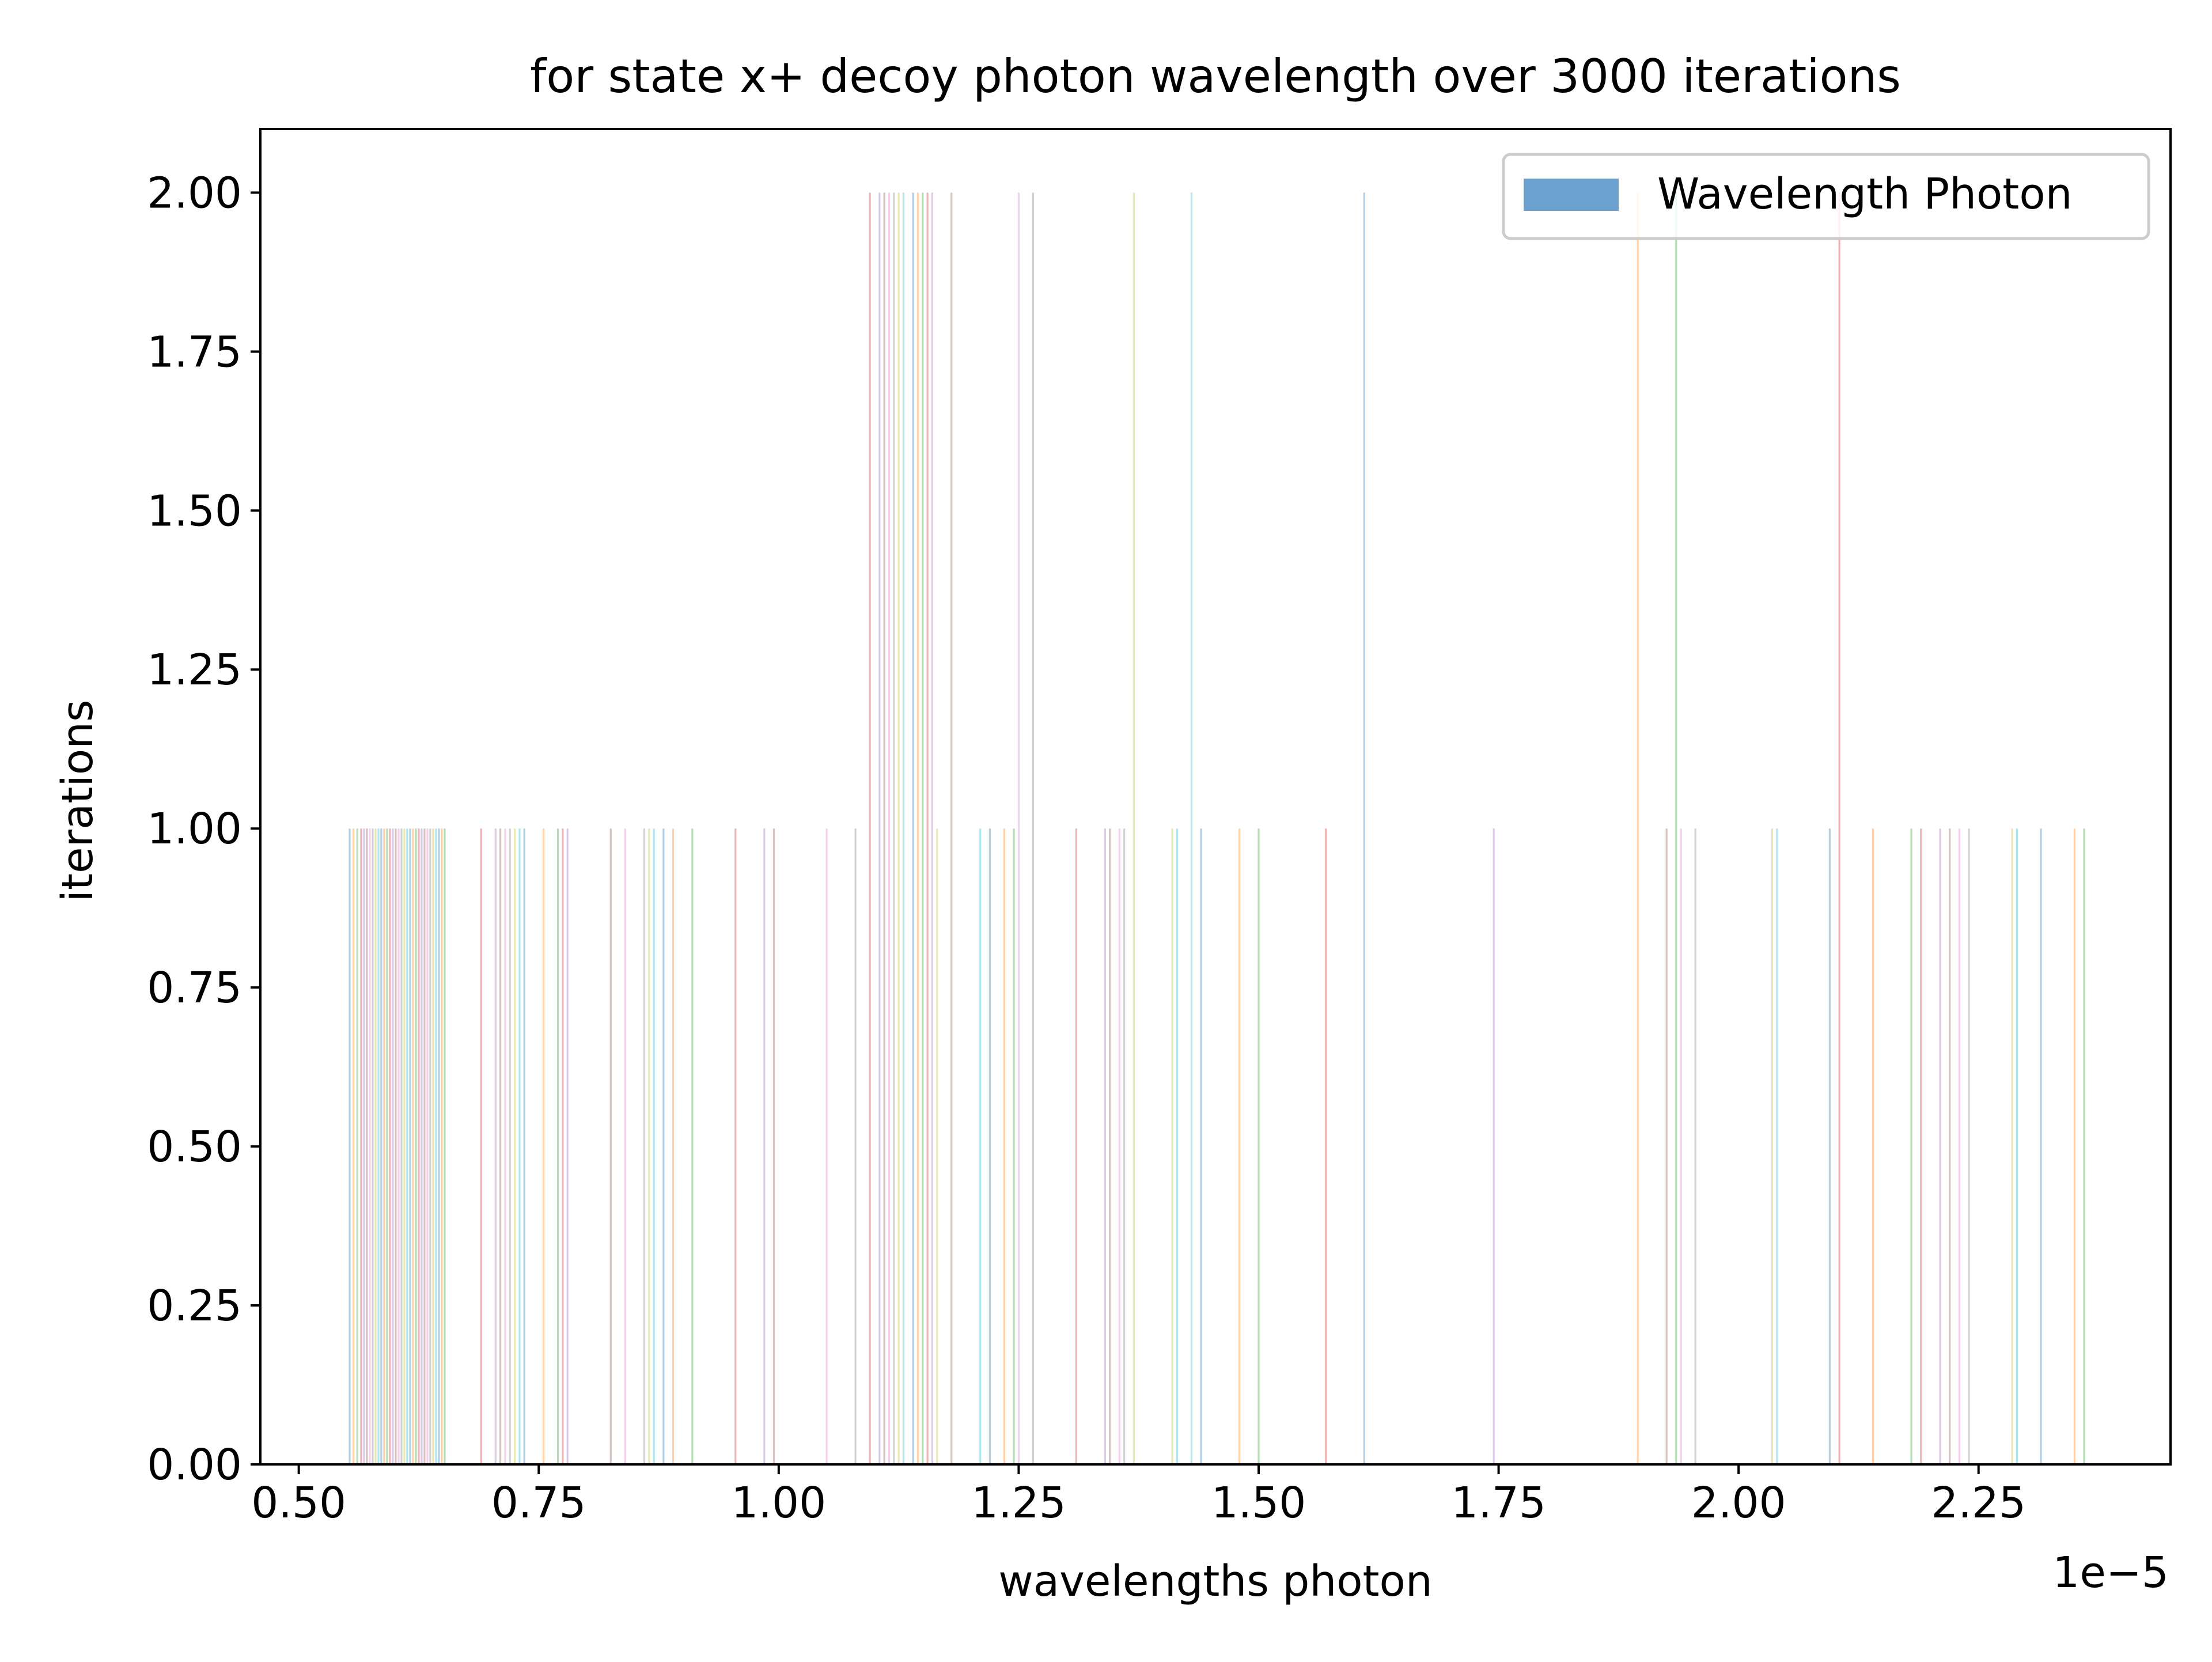  What do you see at coordinates (1738, 1503) in the screenshot?
I see `x-tick-label: 2.00` at bounding box center [1738, 1503].